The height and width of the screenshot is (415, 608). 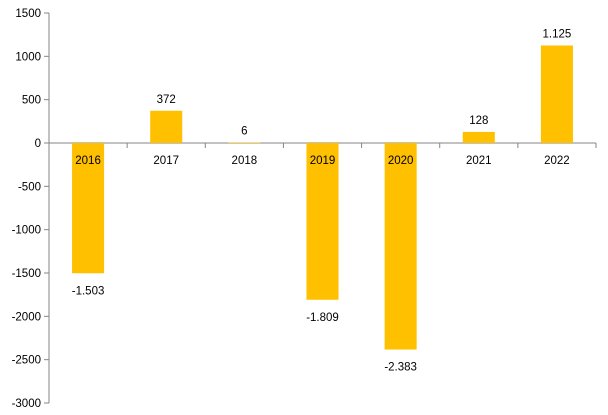 I want to click on bar-2022, so click(x=556, y=94).